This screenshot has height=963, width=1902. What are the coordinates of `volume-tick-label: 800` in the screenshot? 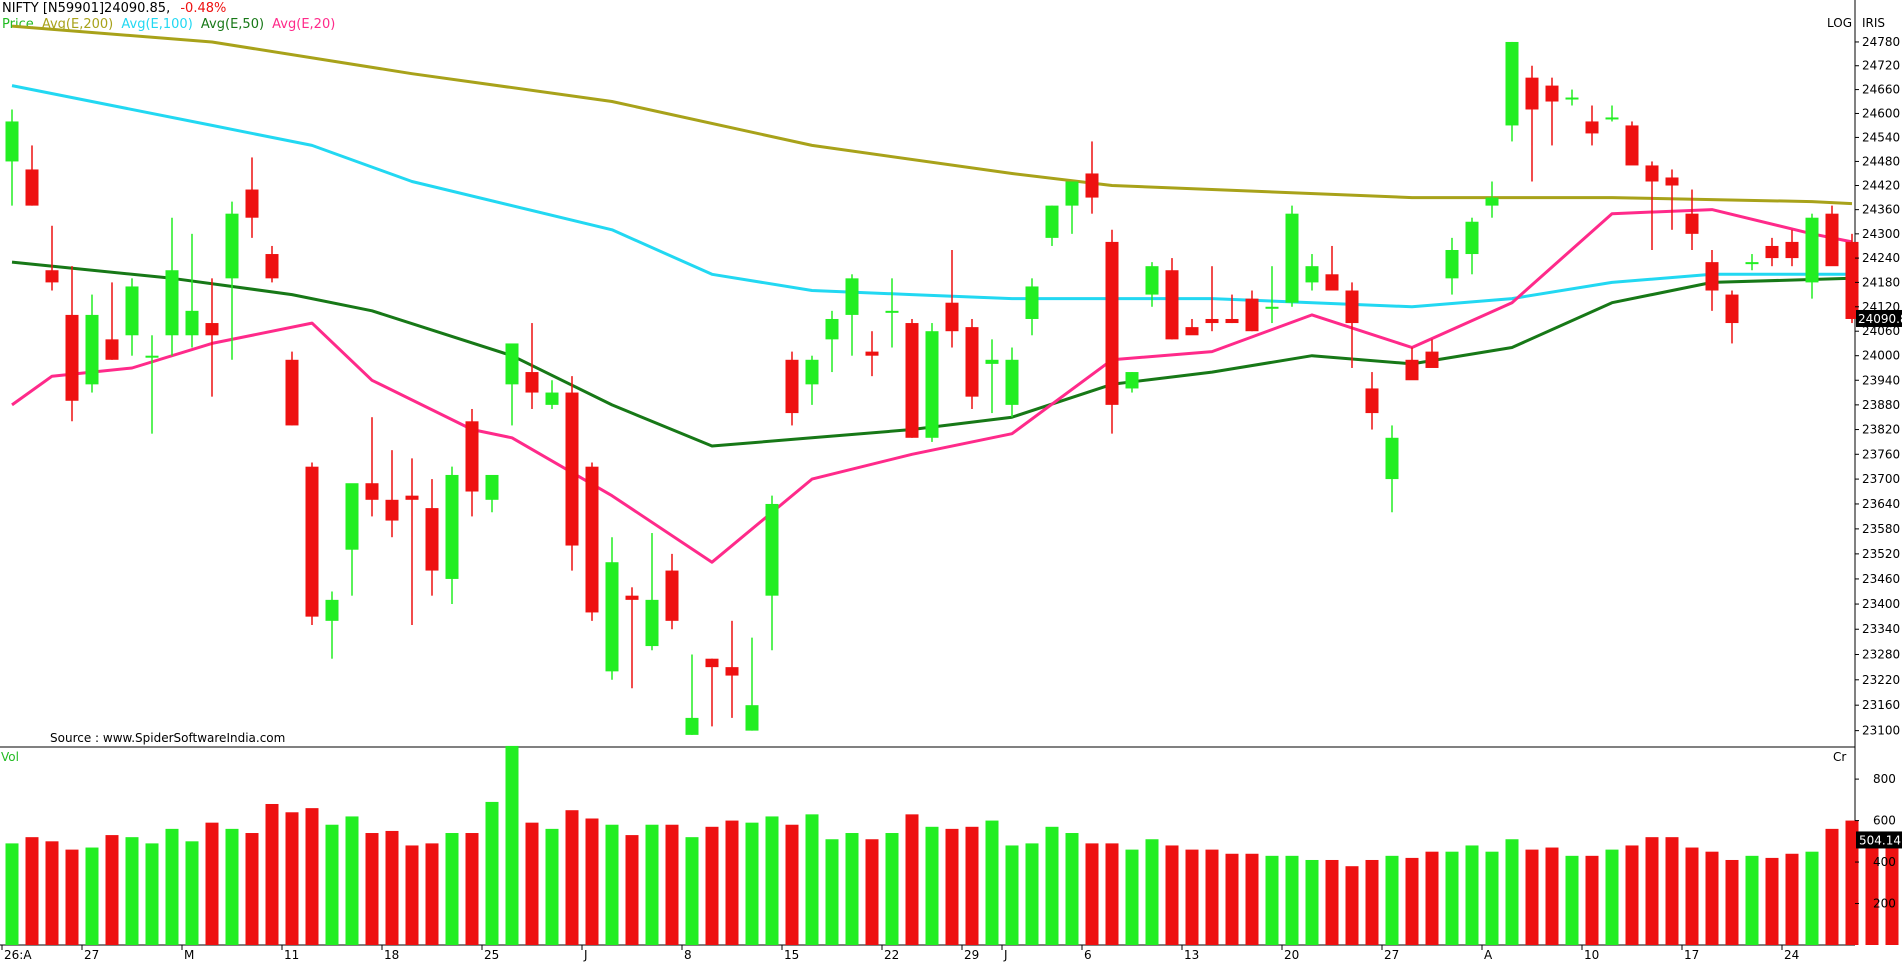 It's located at (1884, 779).